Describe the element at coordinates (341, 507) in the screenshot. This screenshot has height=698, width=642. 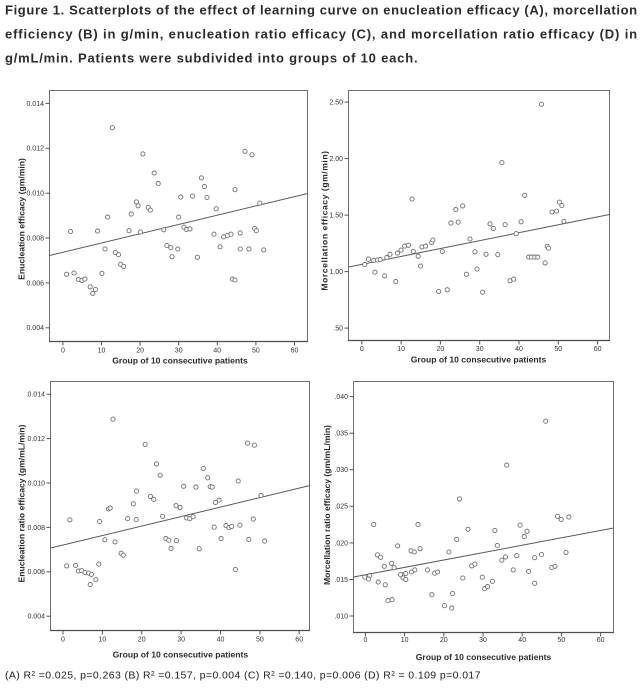
I see `svg-text: .025` at that location.